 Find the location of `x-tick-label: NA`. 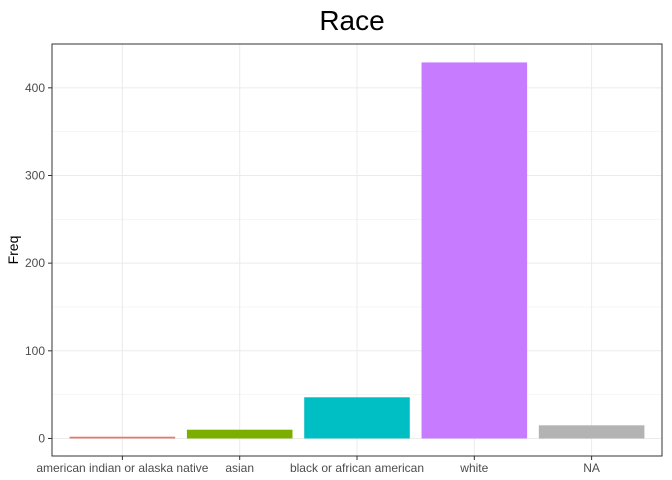

x-tick-label: NA is located at coordinates (591, 468).